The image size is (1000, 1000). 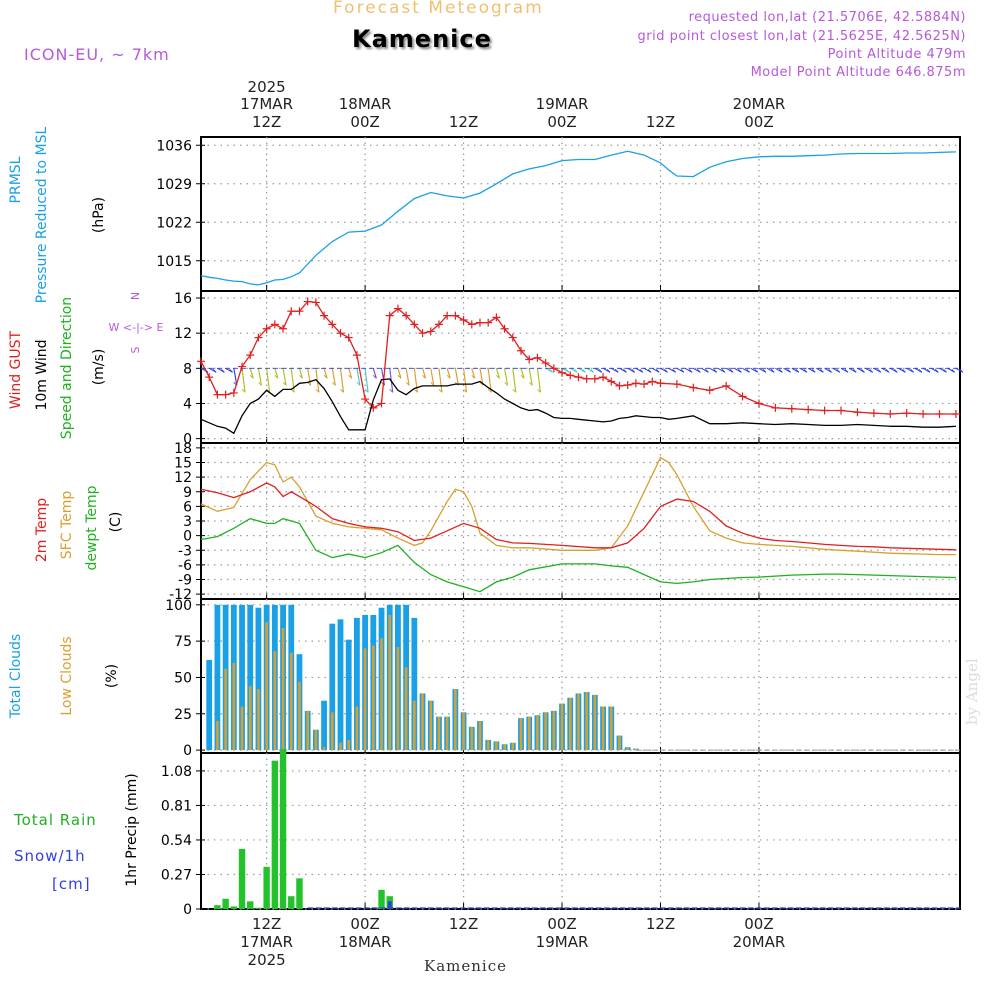 I want to click on bottom-hour-label: 00Z, so click(x=561, y=924).